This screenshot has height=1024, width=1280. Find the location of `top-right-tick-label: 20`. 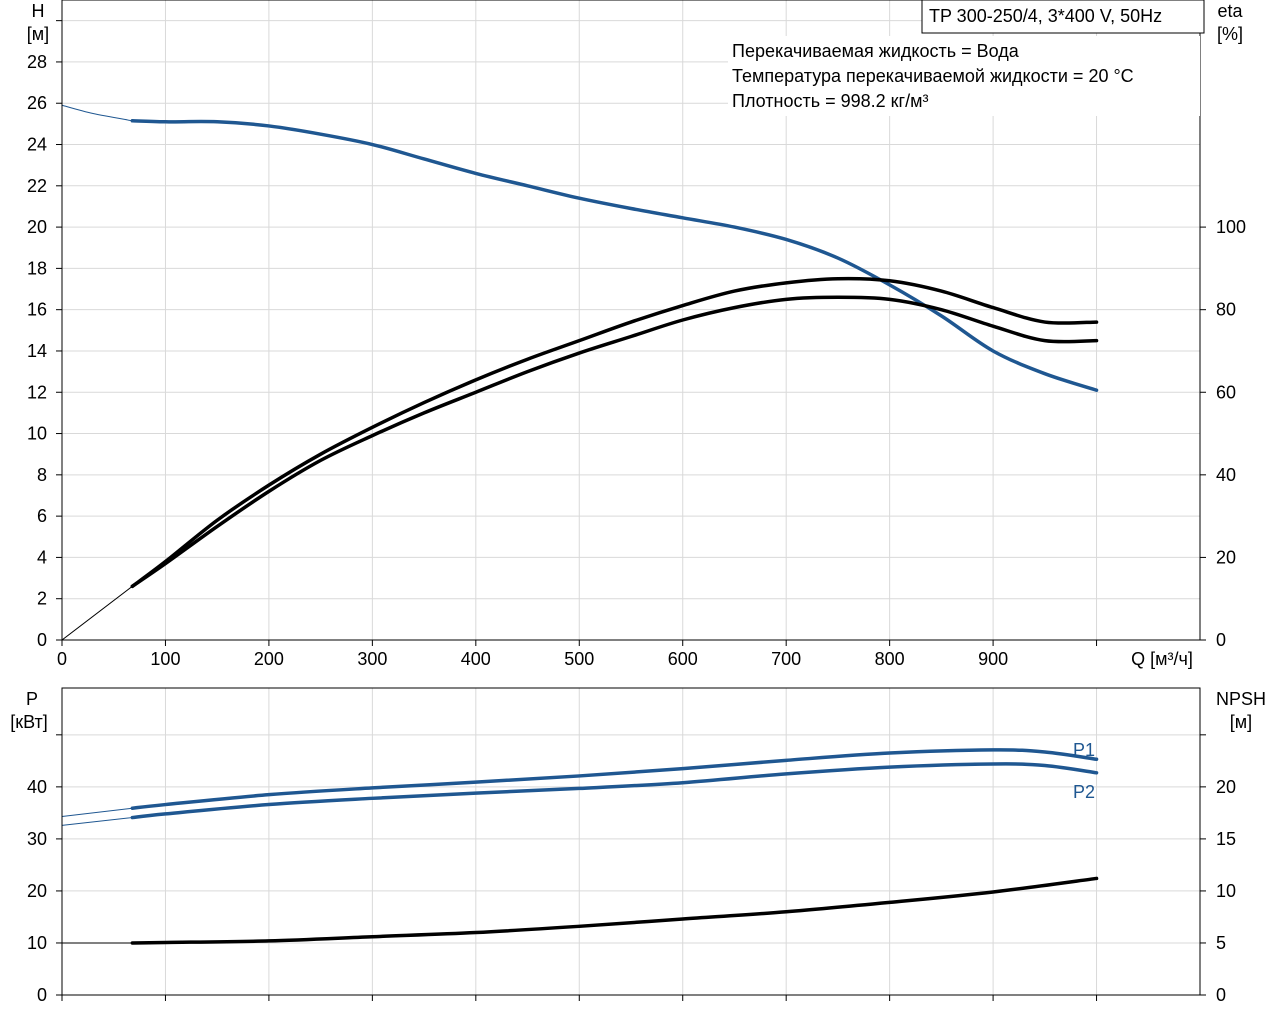

top-right-tick-label: 20 is located at coordinates (1226, 557).